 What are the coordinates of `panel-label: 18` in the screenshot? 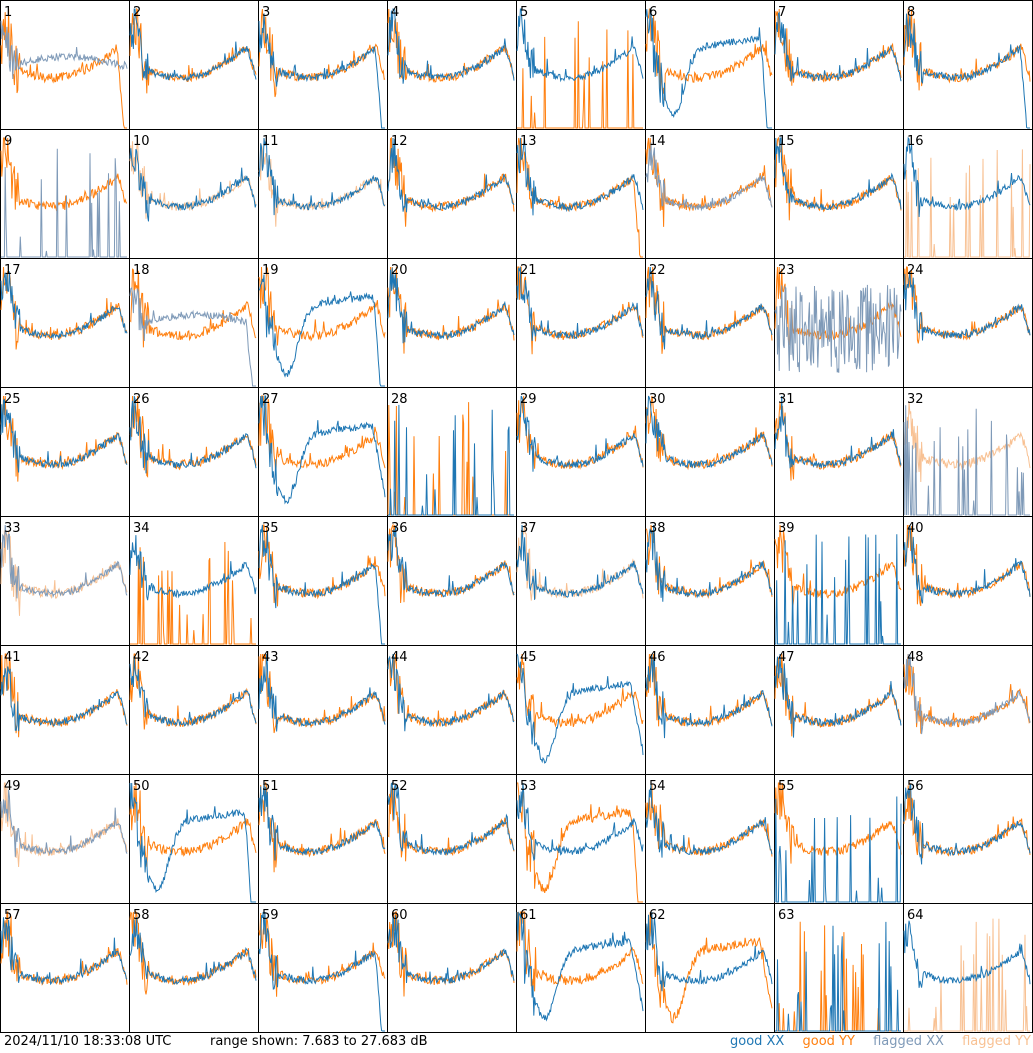 It's located at (141, 270).